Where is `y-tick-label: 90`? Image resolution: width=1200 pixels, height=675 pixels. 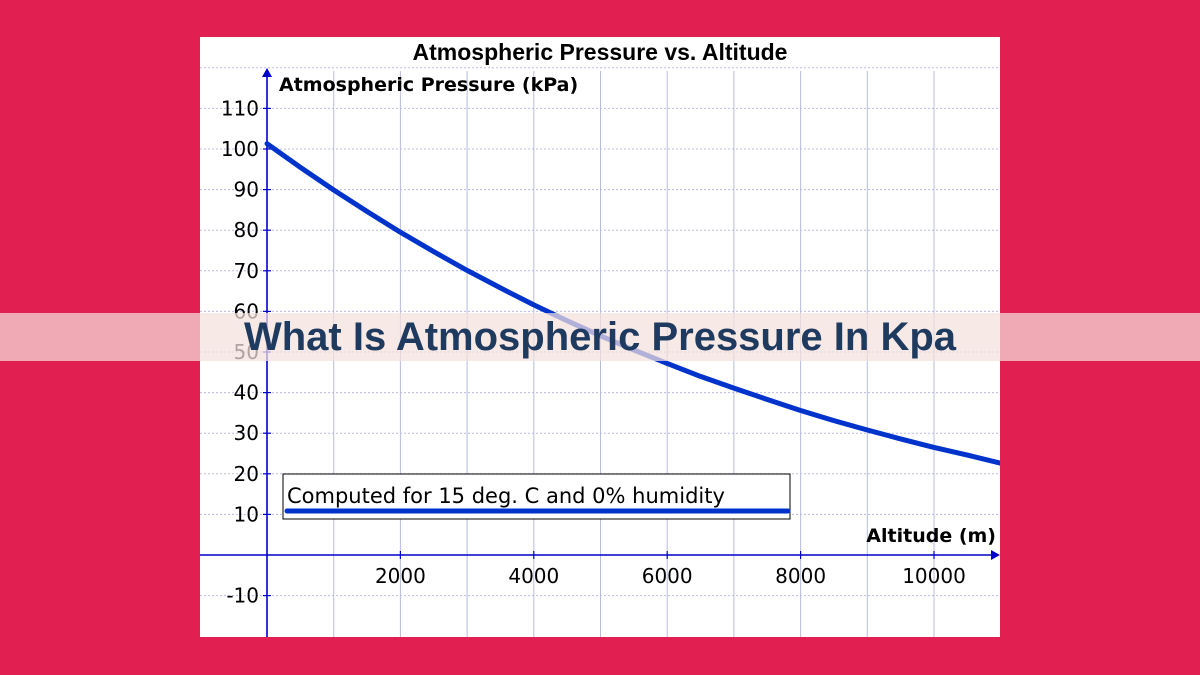
y-tick-label: 90 is located at coordinates (246, 190).